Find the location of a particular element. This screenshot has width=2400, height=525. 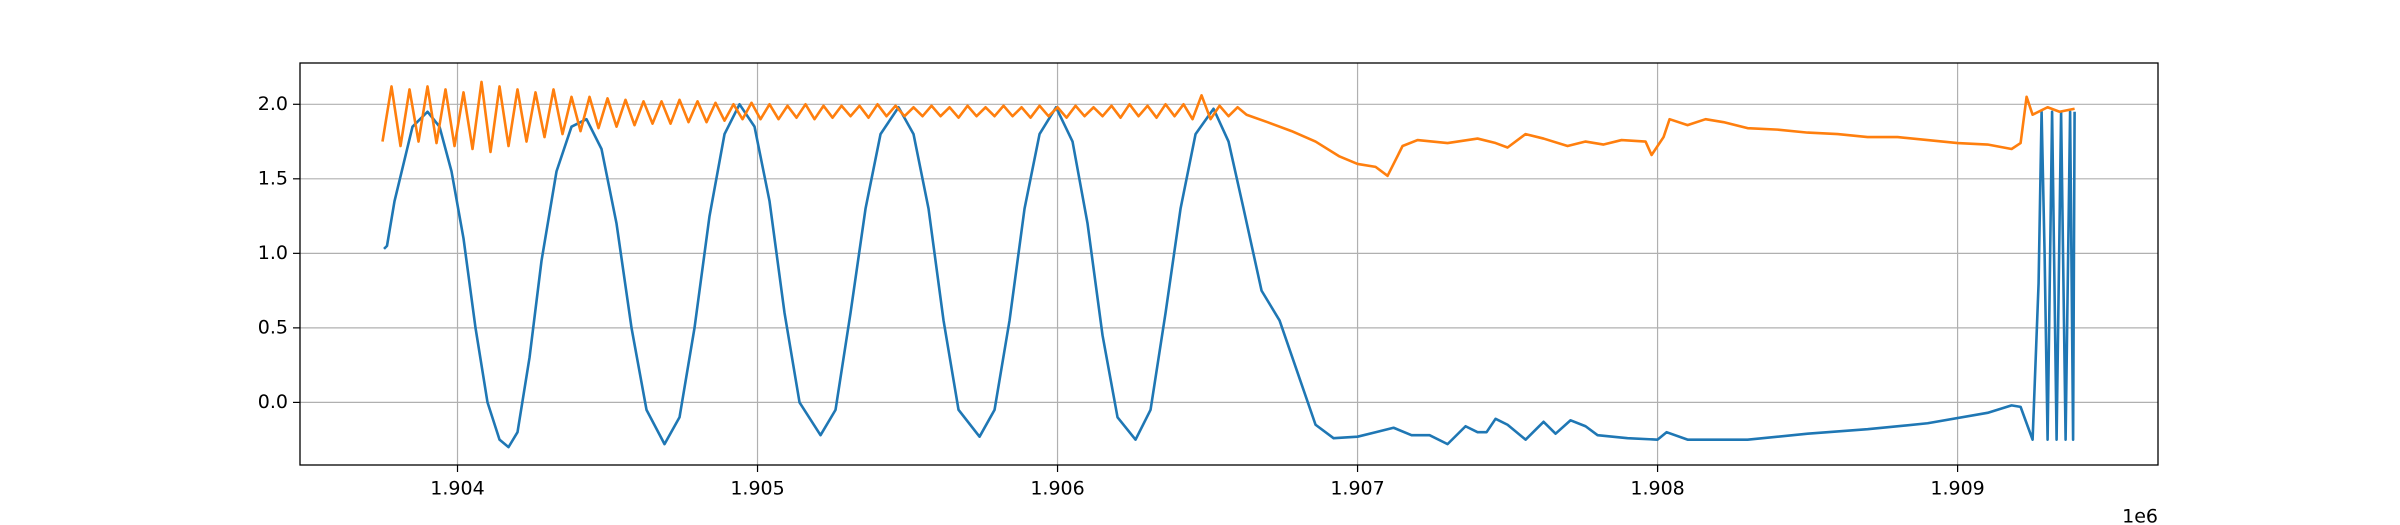

x-tick-label: 1.907 is located at coordinates (1357, 489).